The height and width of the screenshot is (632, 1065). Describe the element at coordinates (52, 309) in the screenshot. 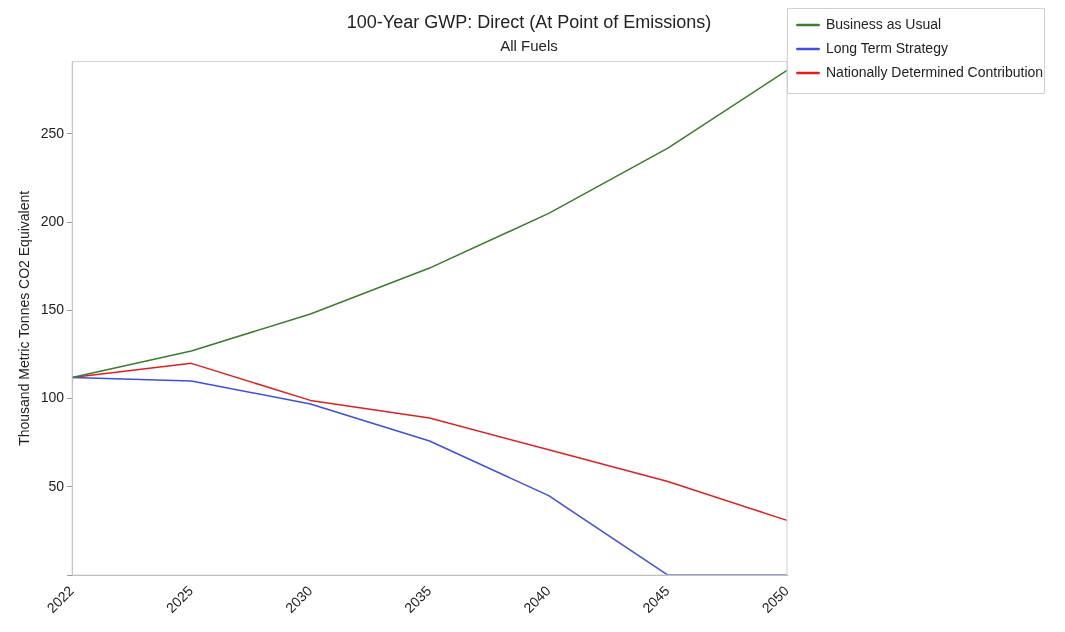

I see `y-tick-label: 150` at that location.